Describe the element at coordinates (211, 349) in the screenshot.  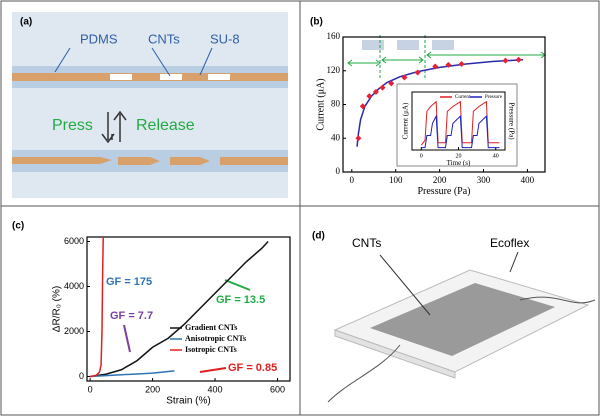
I see `legend-label: Isotropic CNTs` at that location.